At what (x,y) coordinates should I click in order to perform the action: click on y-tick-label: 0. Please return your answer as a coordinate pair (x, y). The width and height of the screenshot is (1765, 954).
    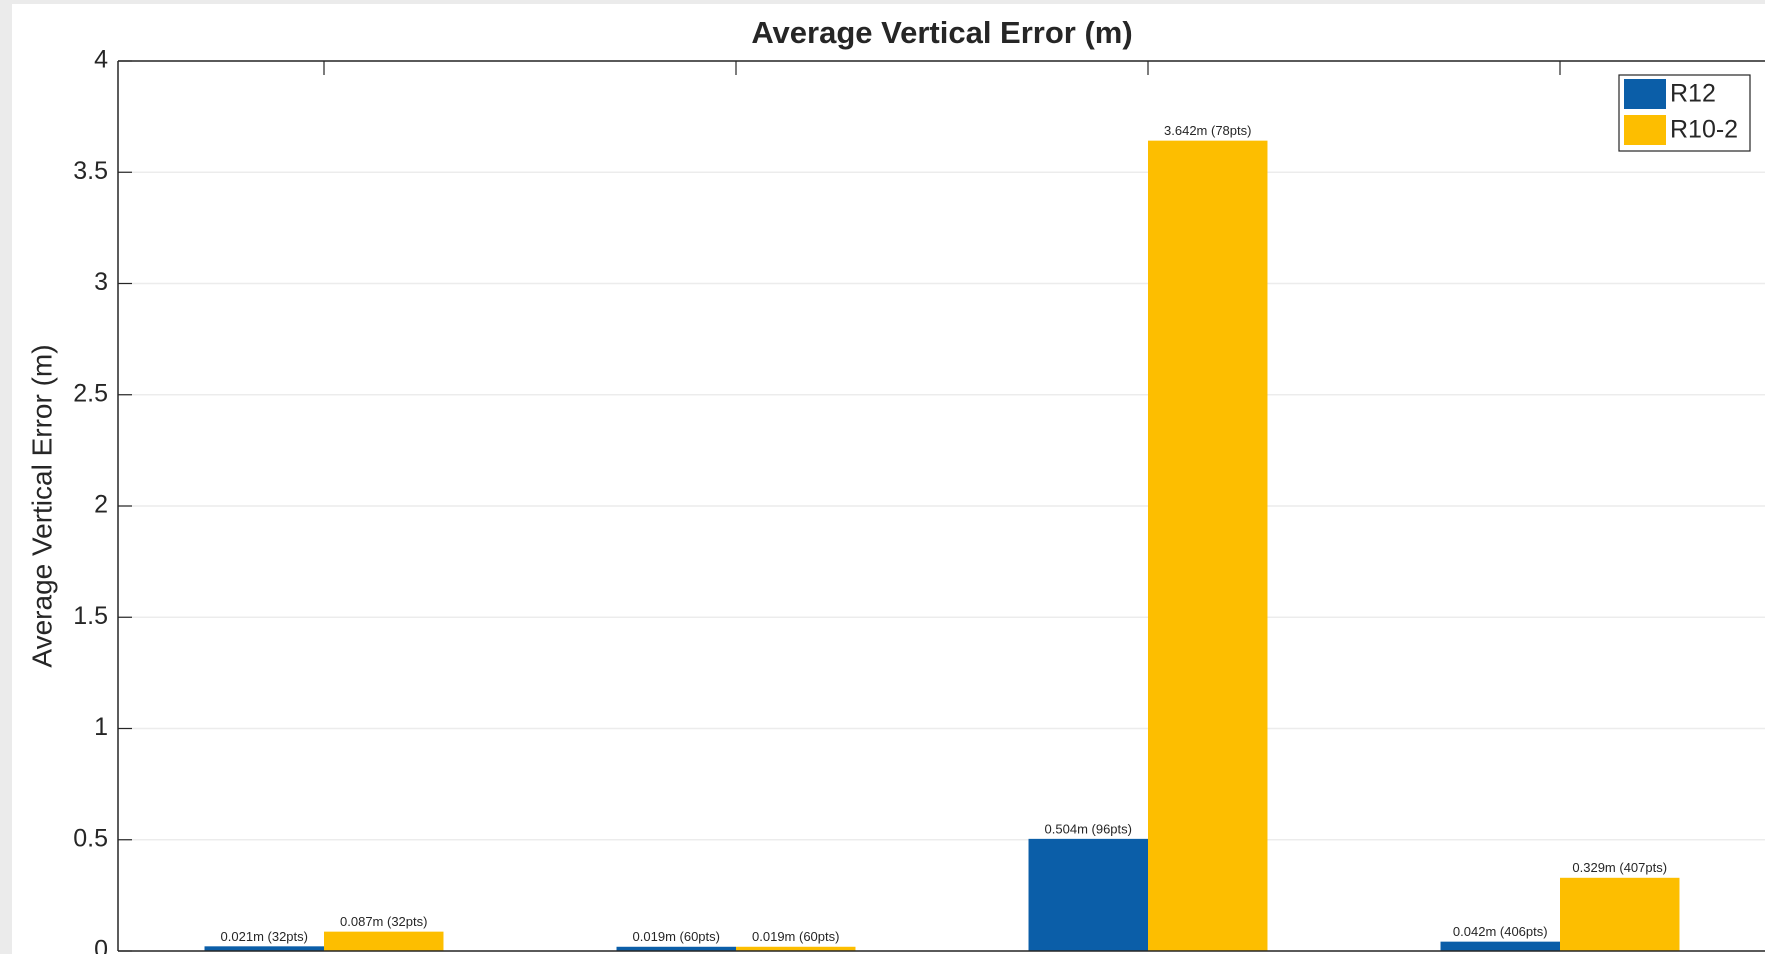
    Looking at the image, I should click on (101, 945).